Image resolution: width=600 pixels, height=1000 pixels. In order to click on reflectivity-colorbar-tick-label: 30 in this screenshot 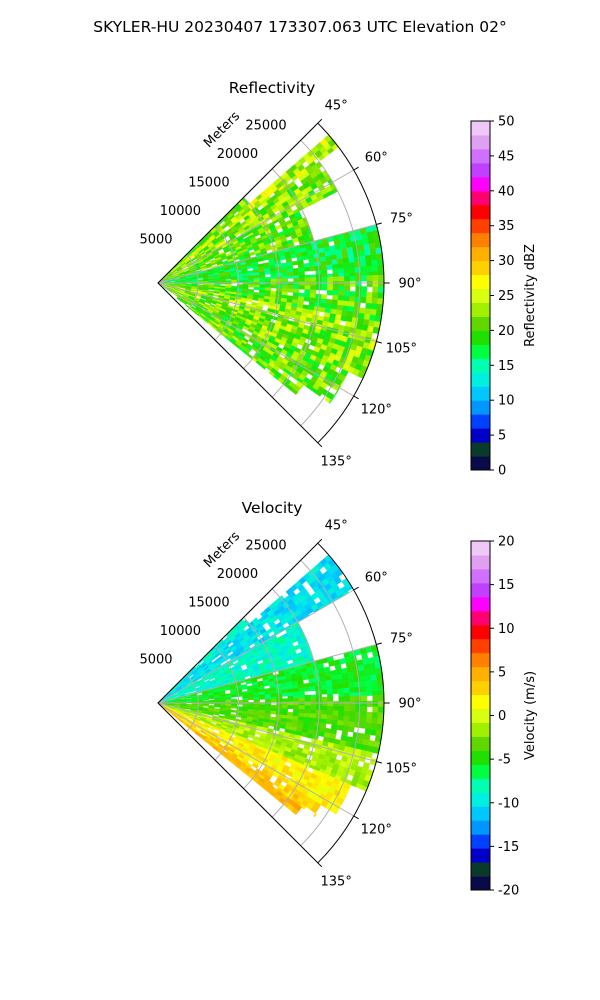, I will do `click(506, 261)`.